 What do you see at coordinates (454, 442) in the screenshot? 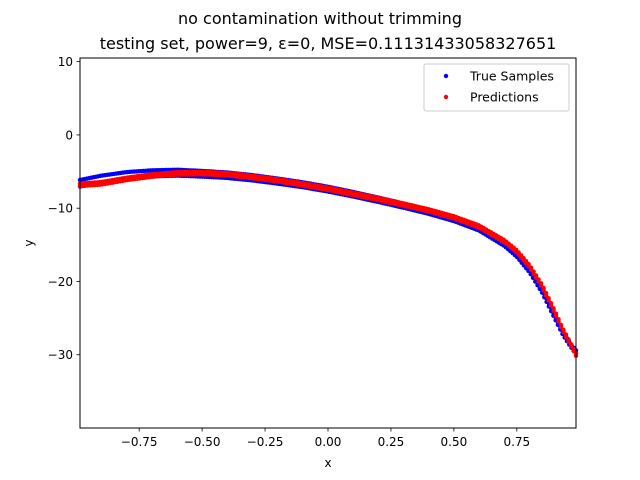
I see `x-tick-label: 0.50` at bounding box center [454, 442].